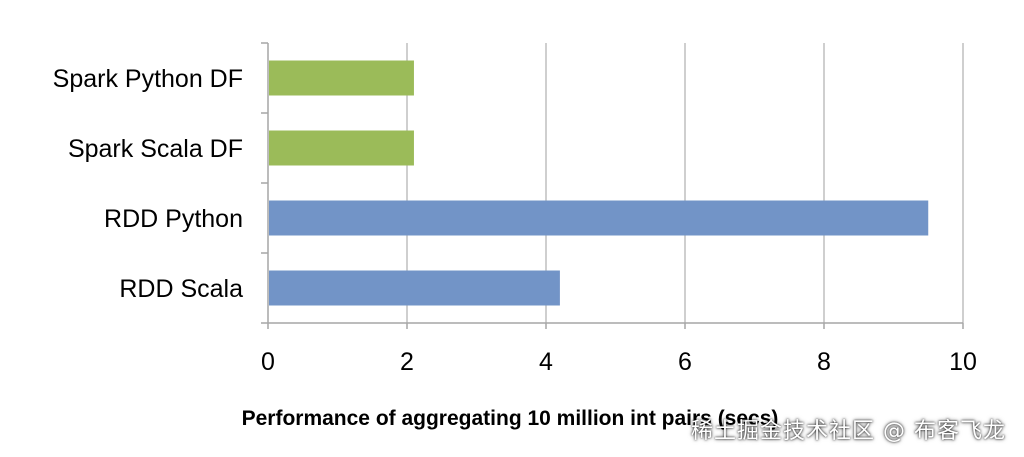 Image resolution: width=1024 pixels, height=457 pixels. I want to click on x-tick-label: 8, so click(824, 362).